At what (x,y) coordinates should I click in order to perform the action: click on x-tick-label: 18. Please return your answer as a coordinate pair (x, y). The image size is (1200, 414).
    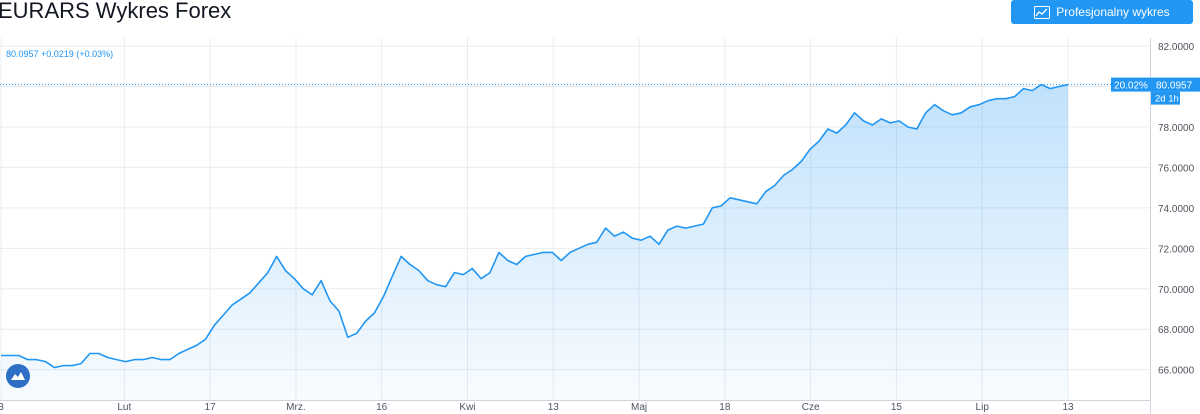
    Looking at the image, I should click on (725, 407).